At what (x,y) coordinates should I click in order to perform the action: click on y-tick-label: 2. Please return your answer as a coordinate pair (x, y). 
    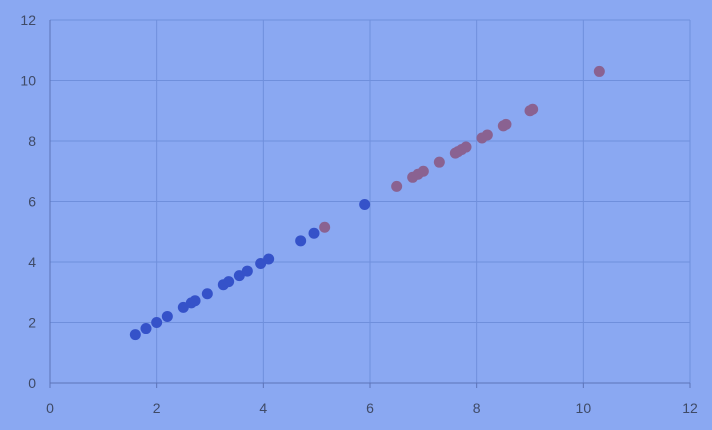
    Looking at the image, I should click on (32, 323).